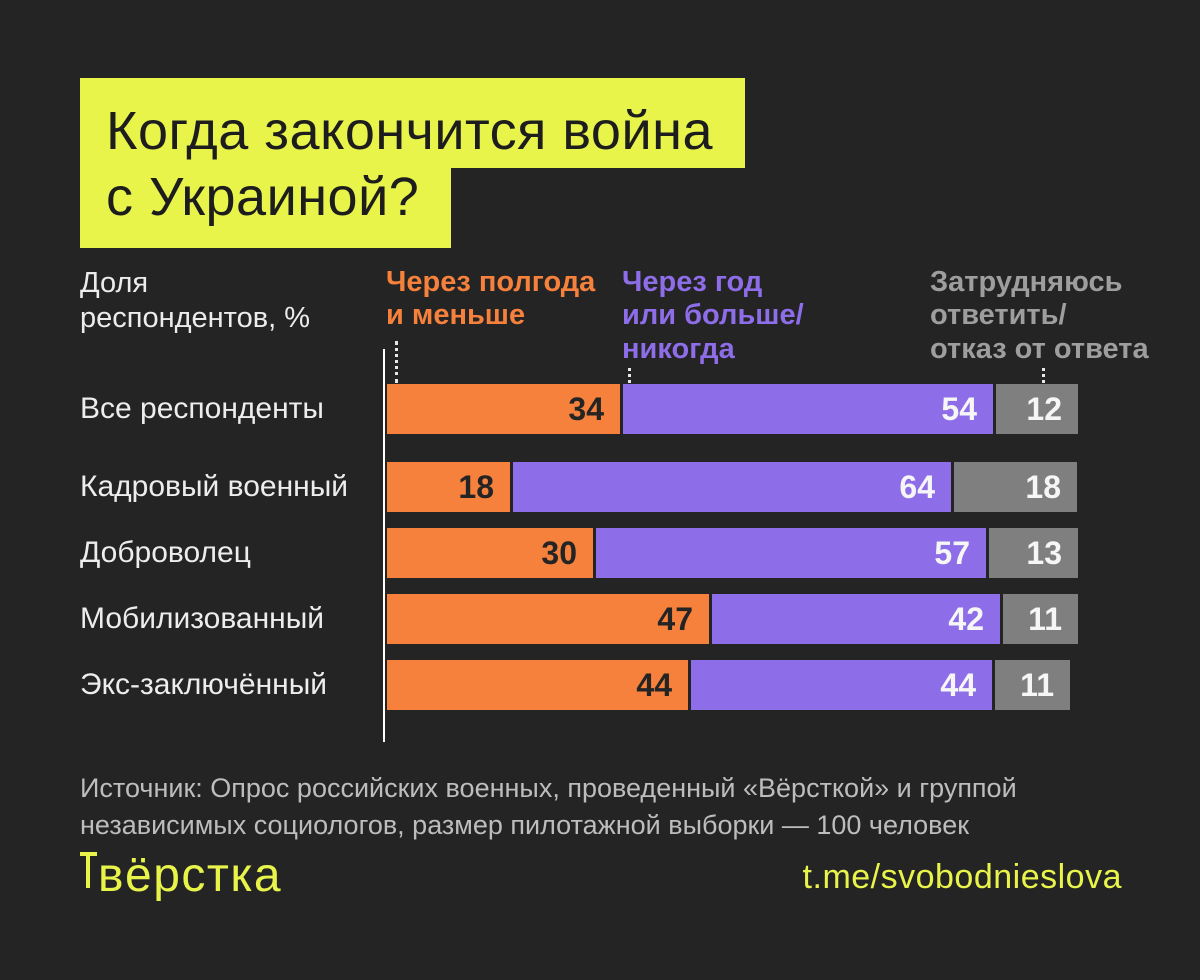  I want to click on chart-row: Доброволец 30 57 13, so click(600, 553).